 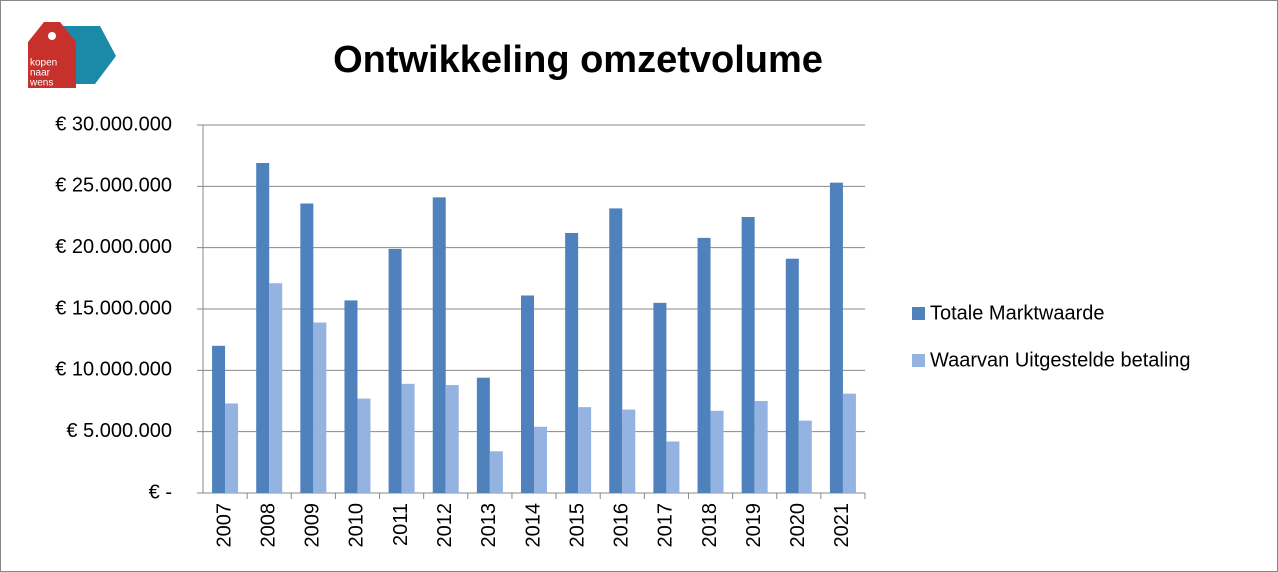 What do you see at coordinates (113, 247) in the screenshot?
I see `y-tick-label: € 20.000.000` at bounding box center [113, 247].